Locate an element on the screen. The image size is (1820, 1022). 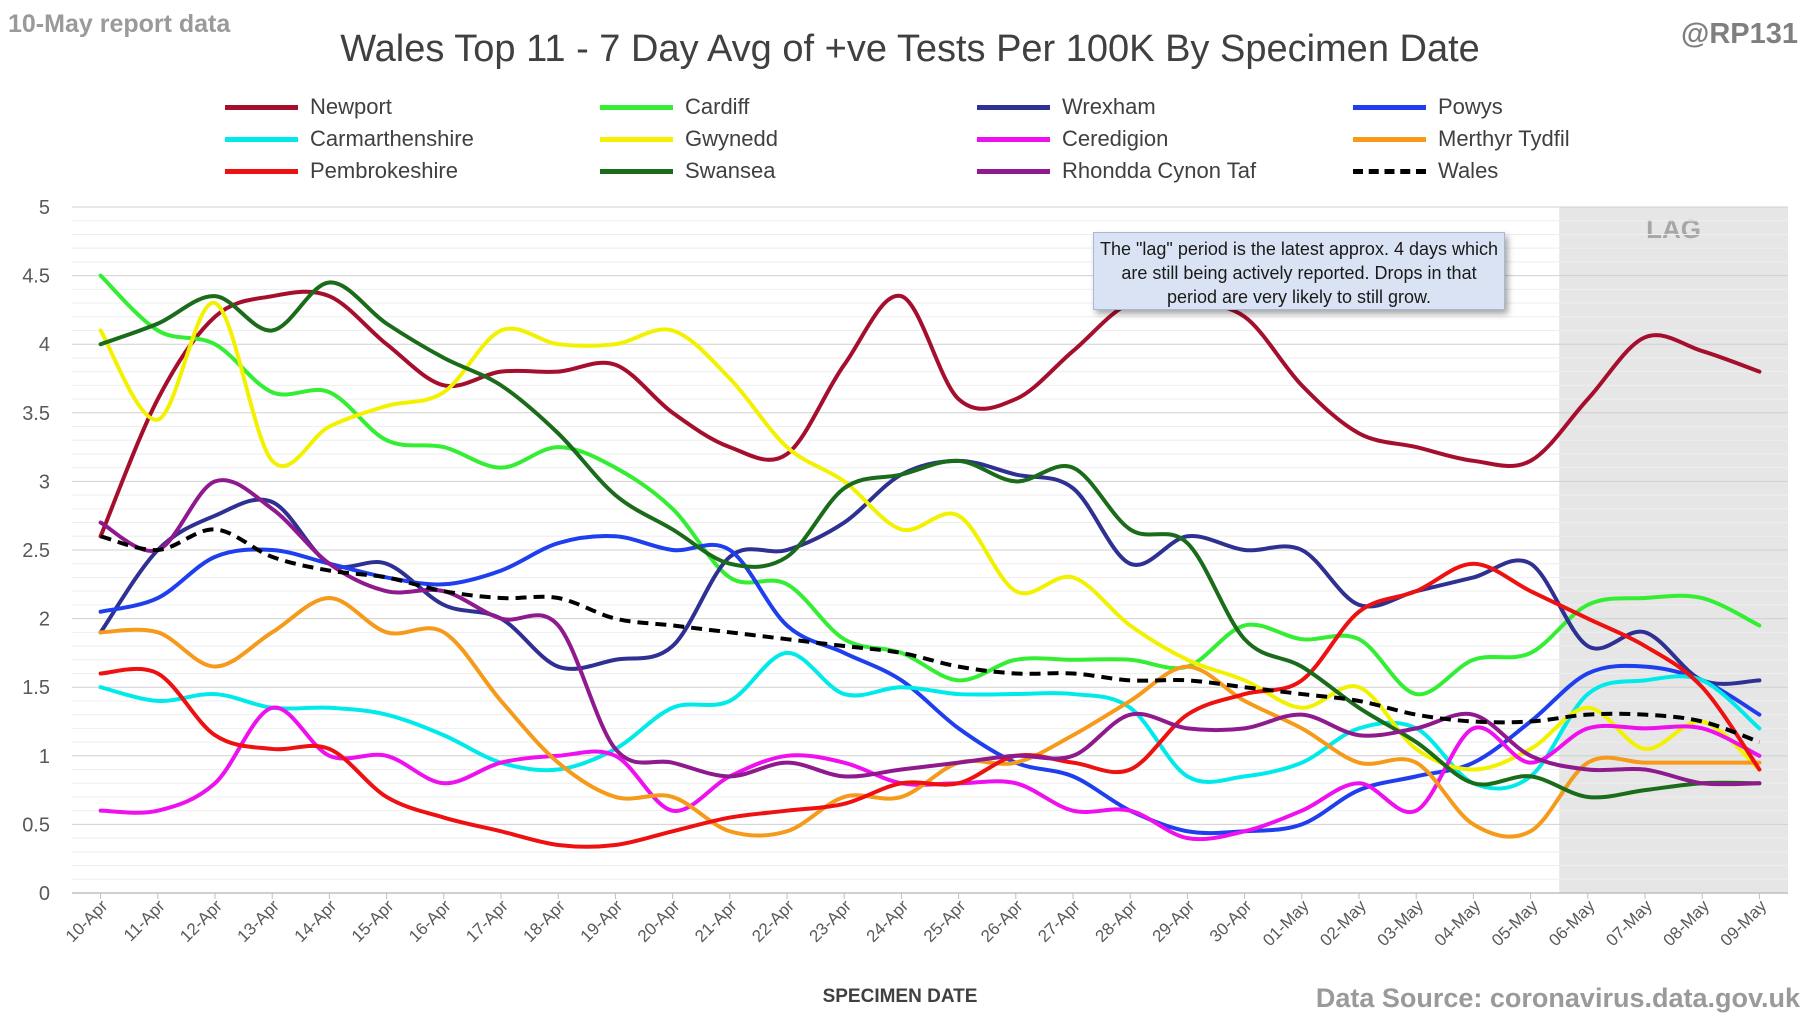
legend-item-ceredigion: Ceredigion is located at coordinates (1072, 139).